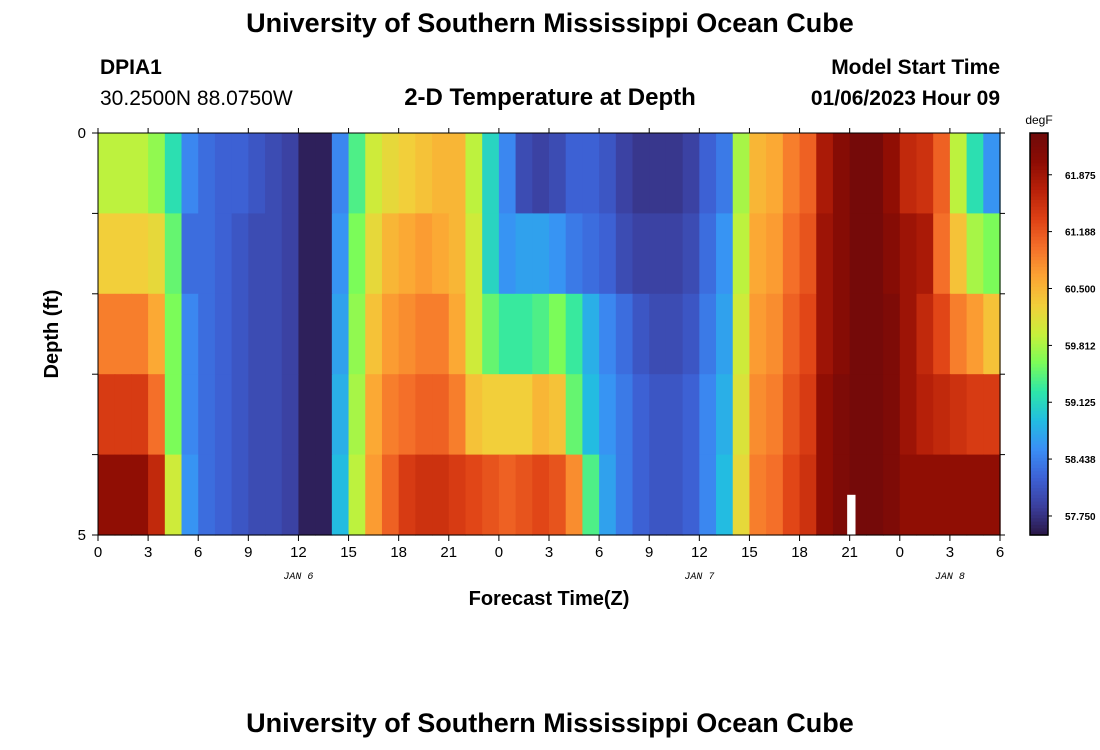  Describe the element at coordinates (749, 552) in the screenshot. I see `x-tick-label: 15` at that location.